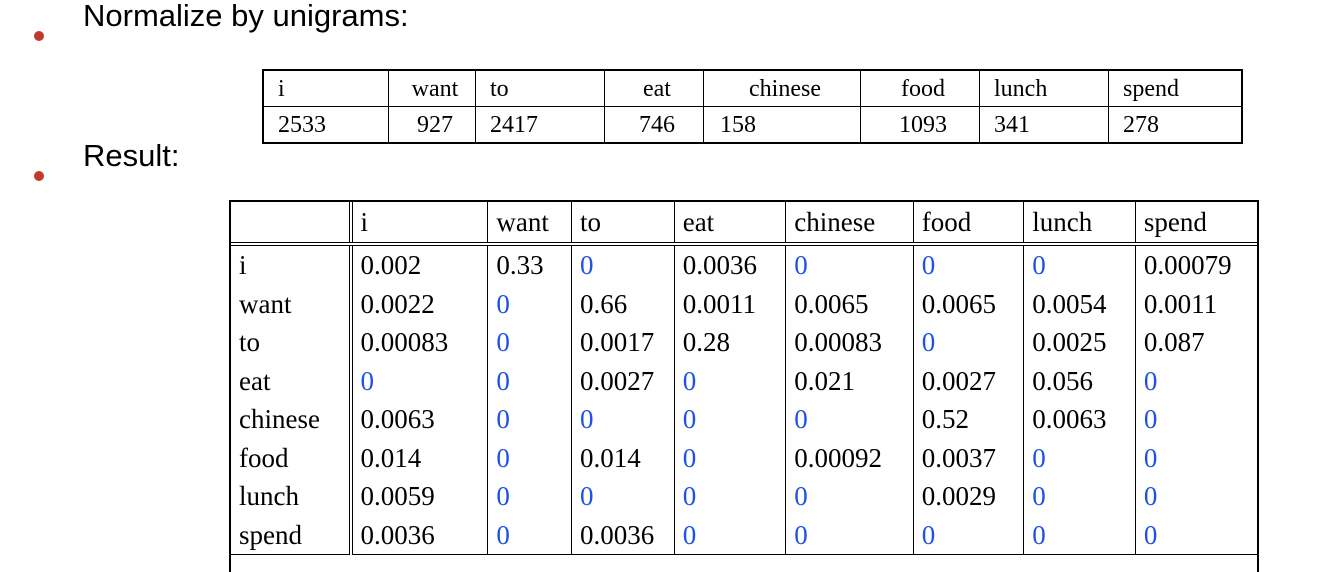 This screenshot has height=572, width=1342. What do you see at coordinates (540, 88) in the screenshot?
I see `unigram-word: to` at bounding box center [540, 88].